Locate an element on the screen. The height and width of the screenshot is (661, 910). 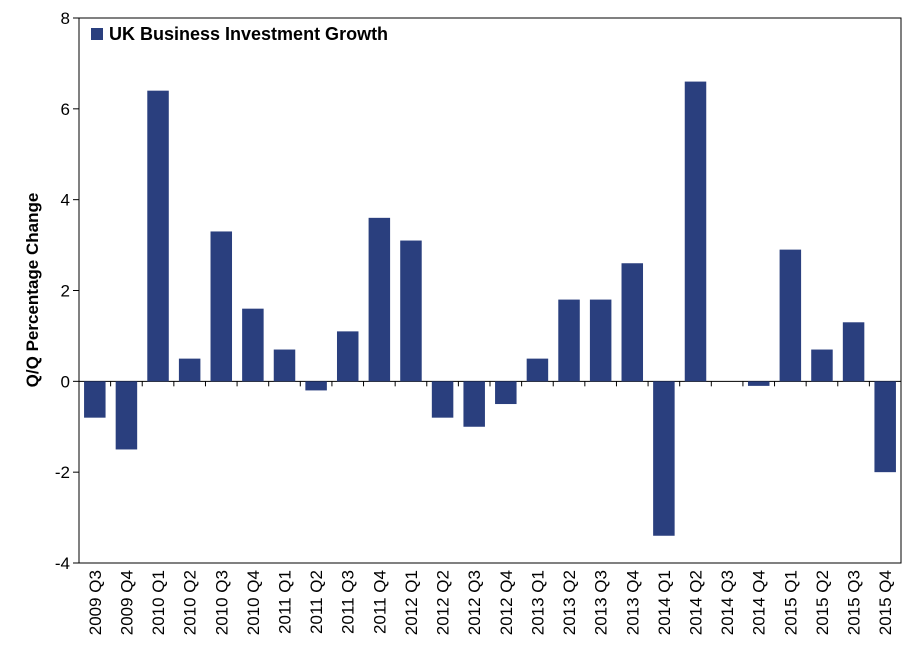
x-axis-ticks is located at coordinates (490, 384).